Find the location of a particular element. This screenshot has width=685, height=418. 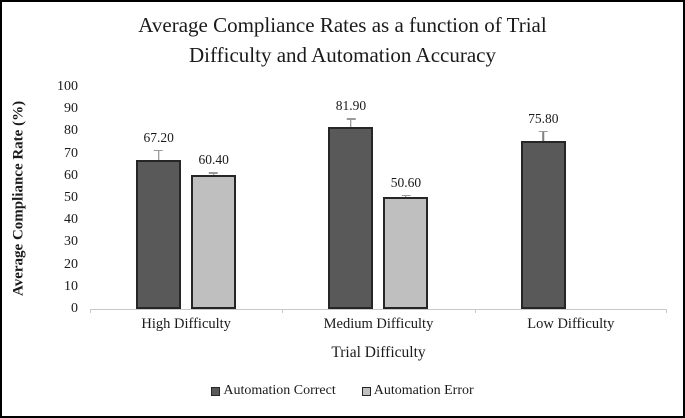

x-tick-label-low-difficulty: Low Difficulty is located at coordinates (571, 324).